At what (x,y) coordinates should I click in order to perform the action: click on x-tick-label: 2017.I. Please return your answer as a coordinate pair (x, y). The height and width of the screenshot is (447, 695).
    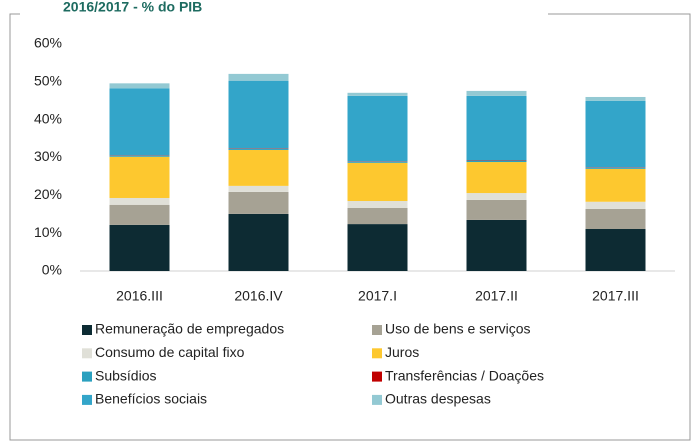
    Looking at the image, I should click on (377, 296).